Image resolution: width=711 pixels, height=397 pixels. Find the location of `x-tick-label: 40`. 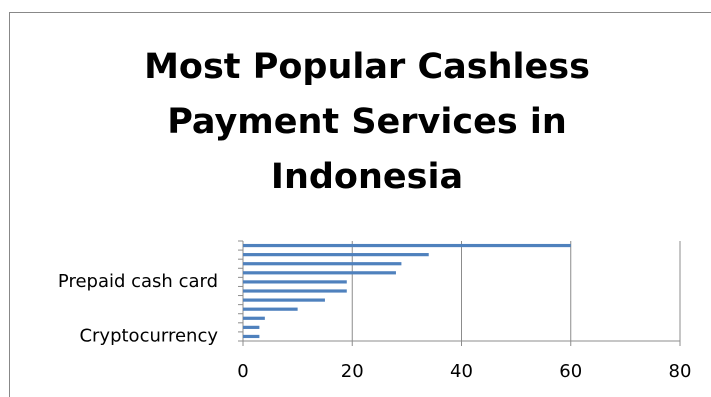

x-tick-label: 40 is located at coordinates (461, 371).